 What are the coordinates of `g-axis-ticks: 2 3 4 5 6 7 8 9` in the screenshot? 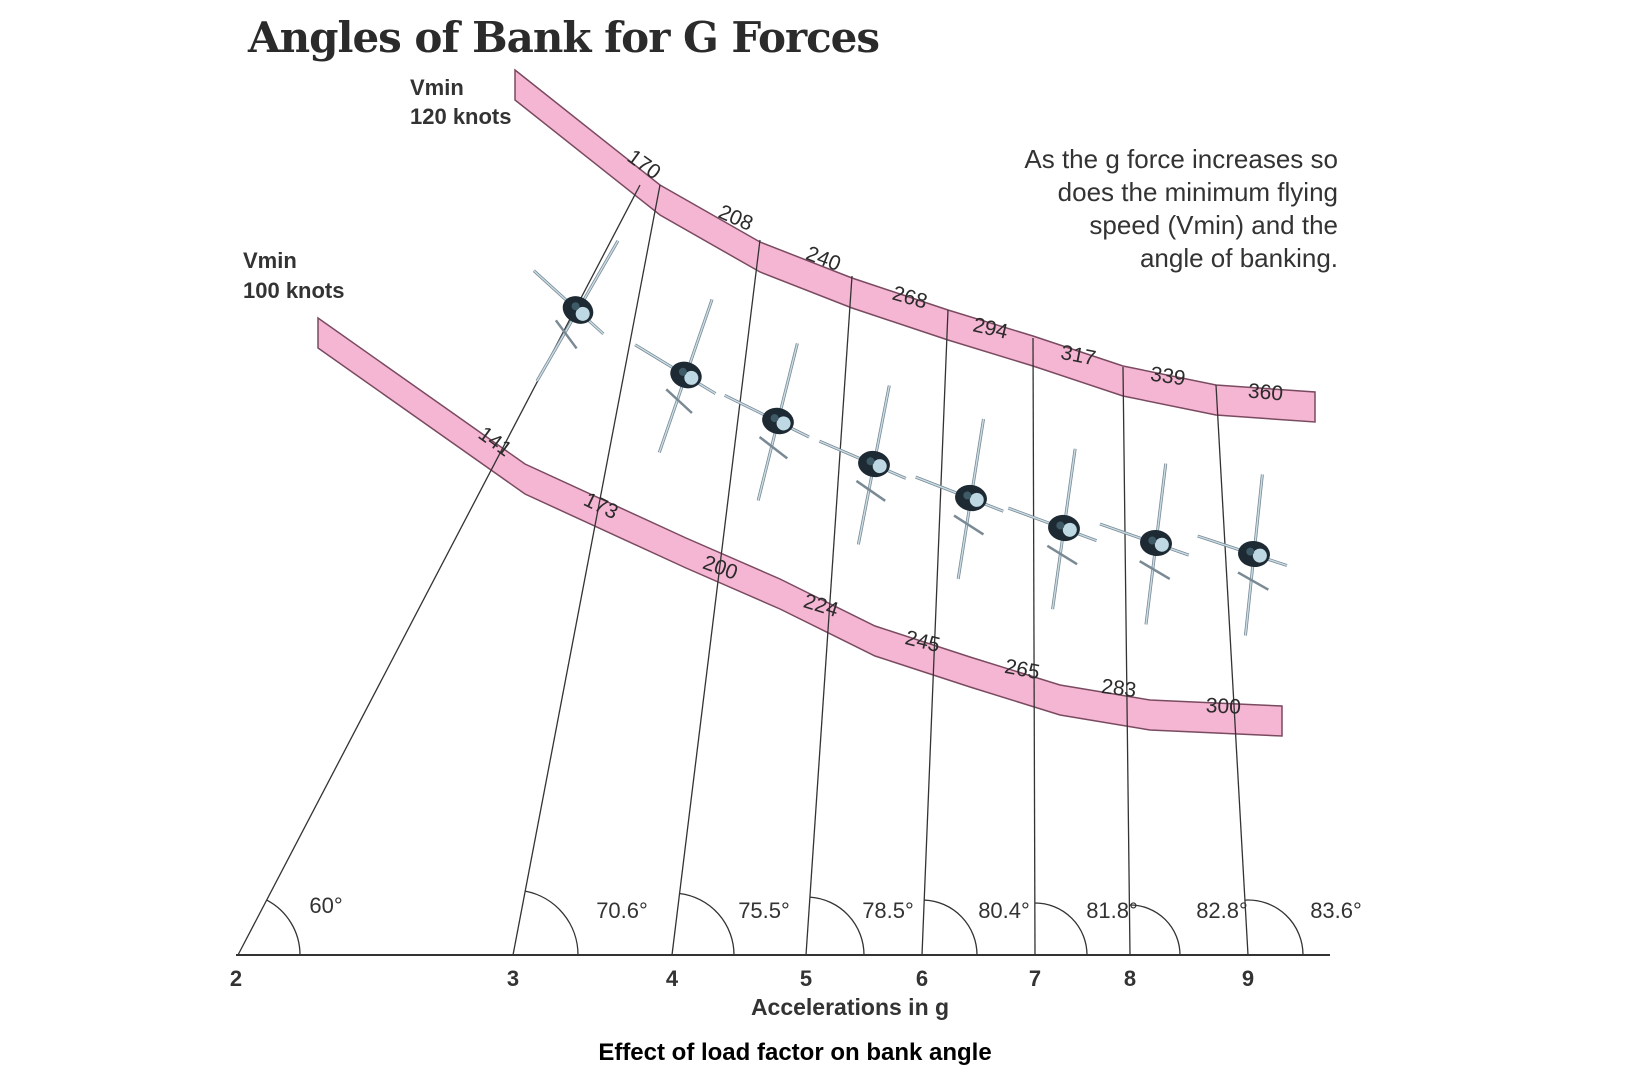 It's located at (742, 978).